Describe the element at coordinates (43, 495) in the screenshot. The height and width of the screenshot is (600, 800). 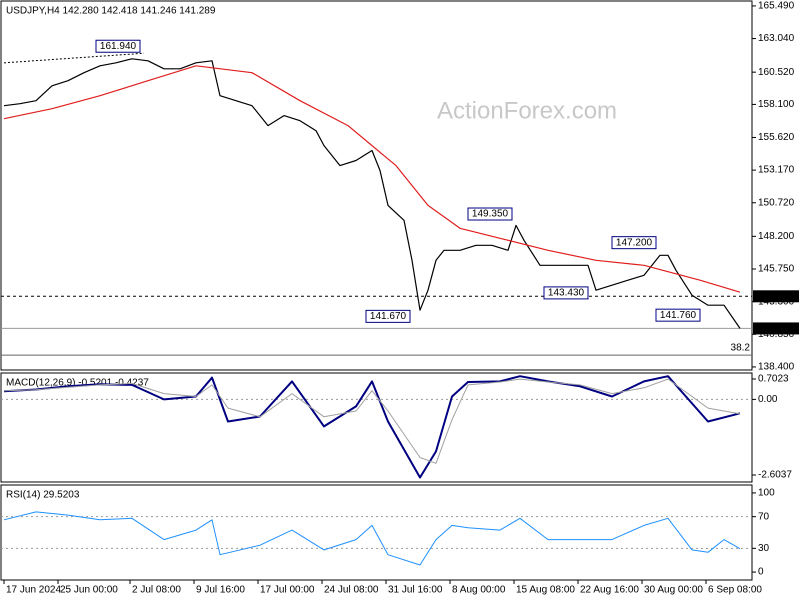
I see `panel-title: RSI(14) 29.5203` at that location.